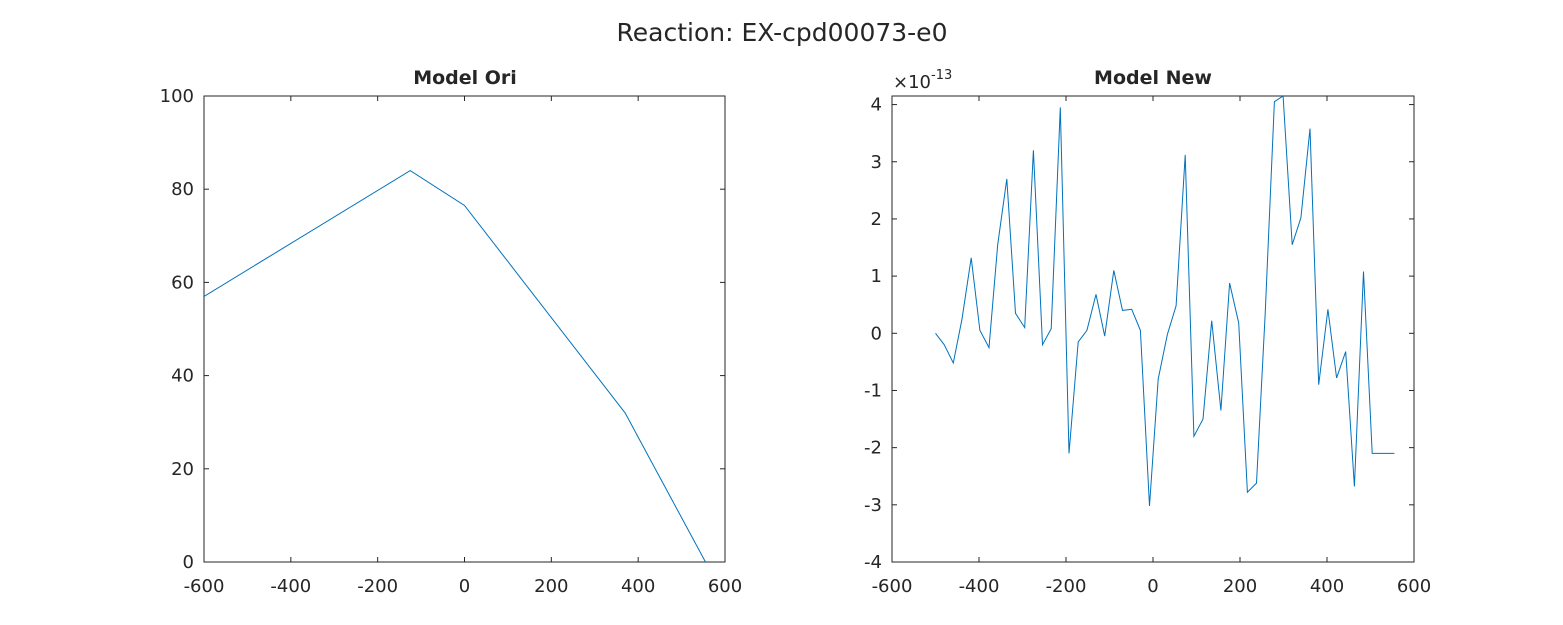 This screenshot has width=1563, height=625. Describe the element at coordinates (941, 75) in the screenshot. I see `y-exponent-value: -13` at that location.